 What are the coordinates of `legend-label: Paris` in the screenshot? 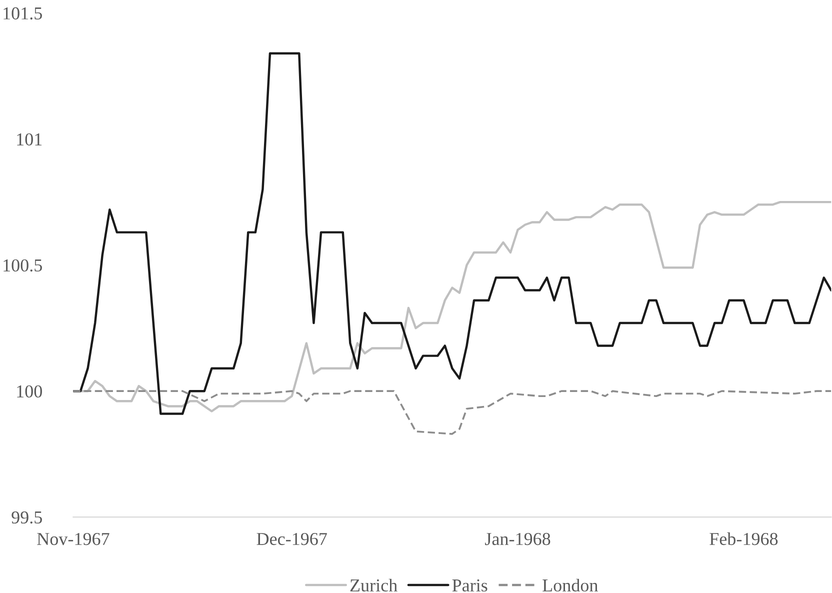 It's located at (470, 585).